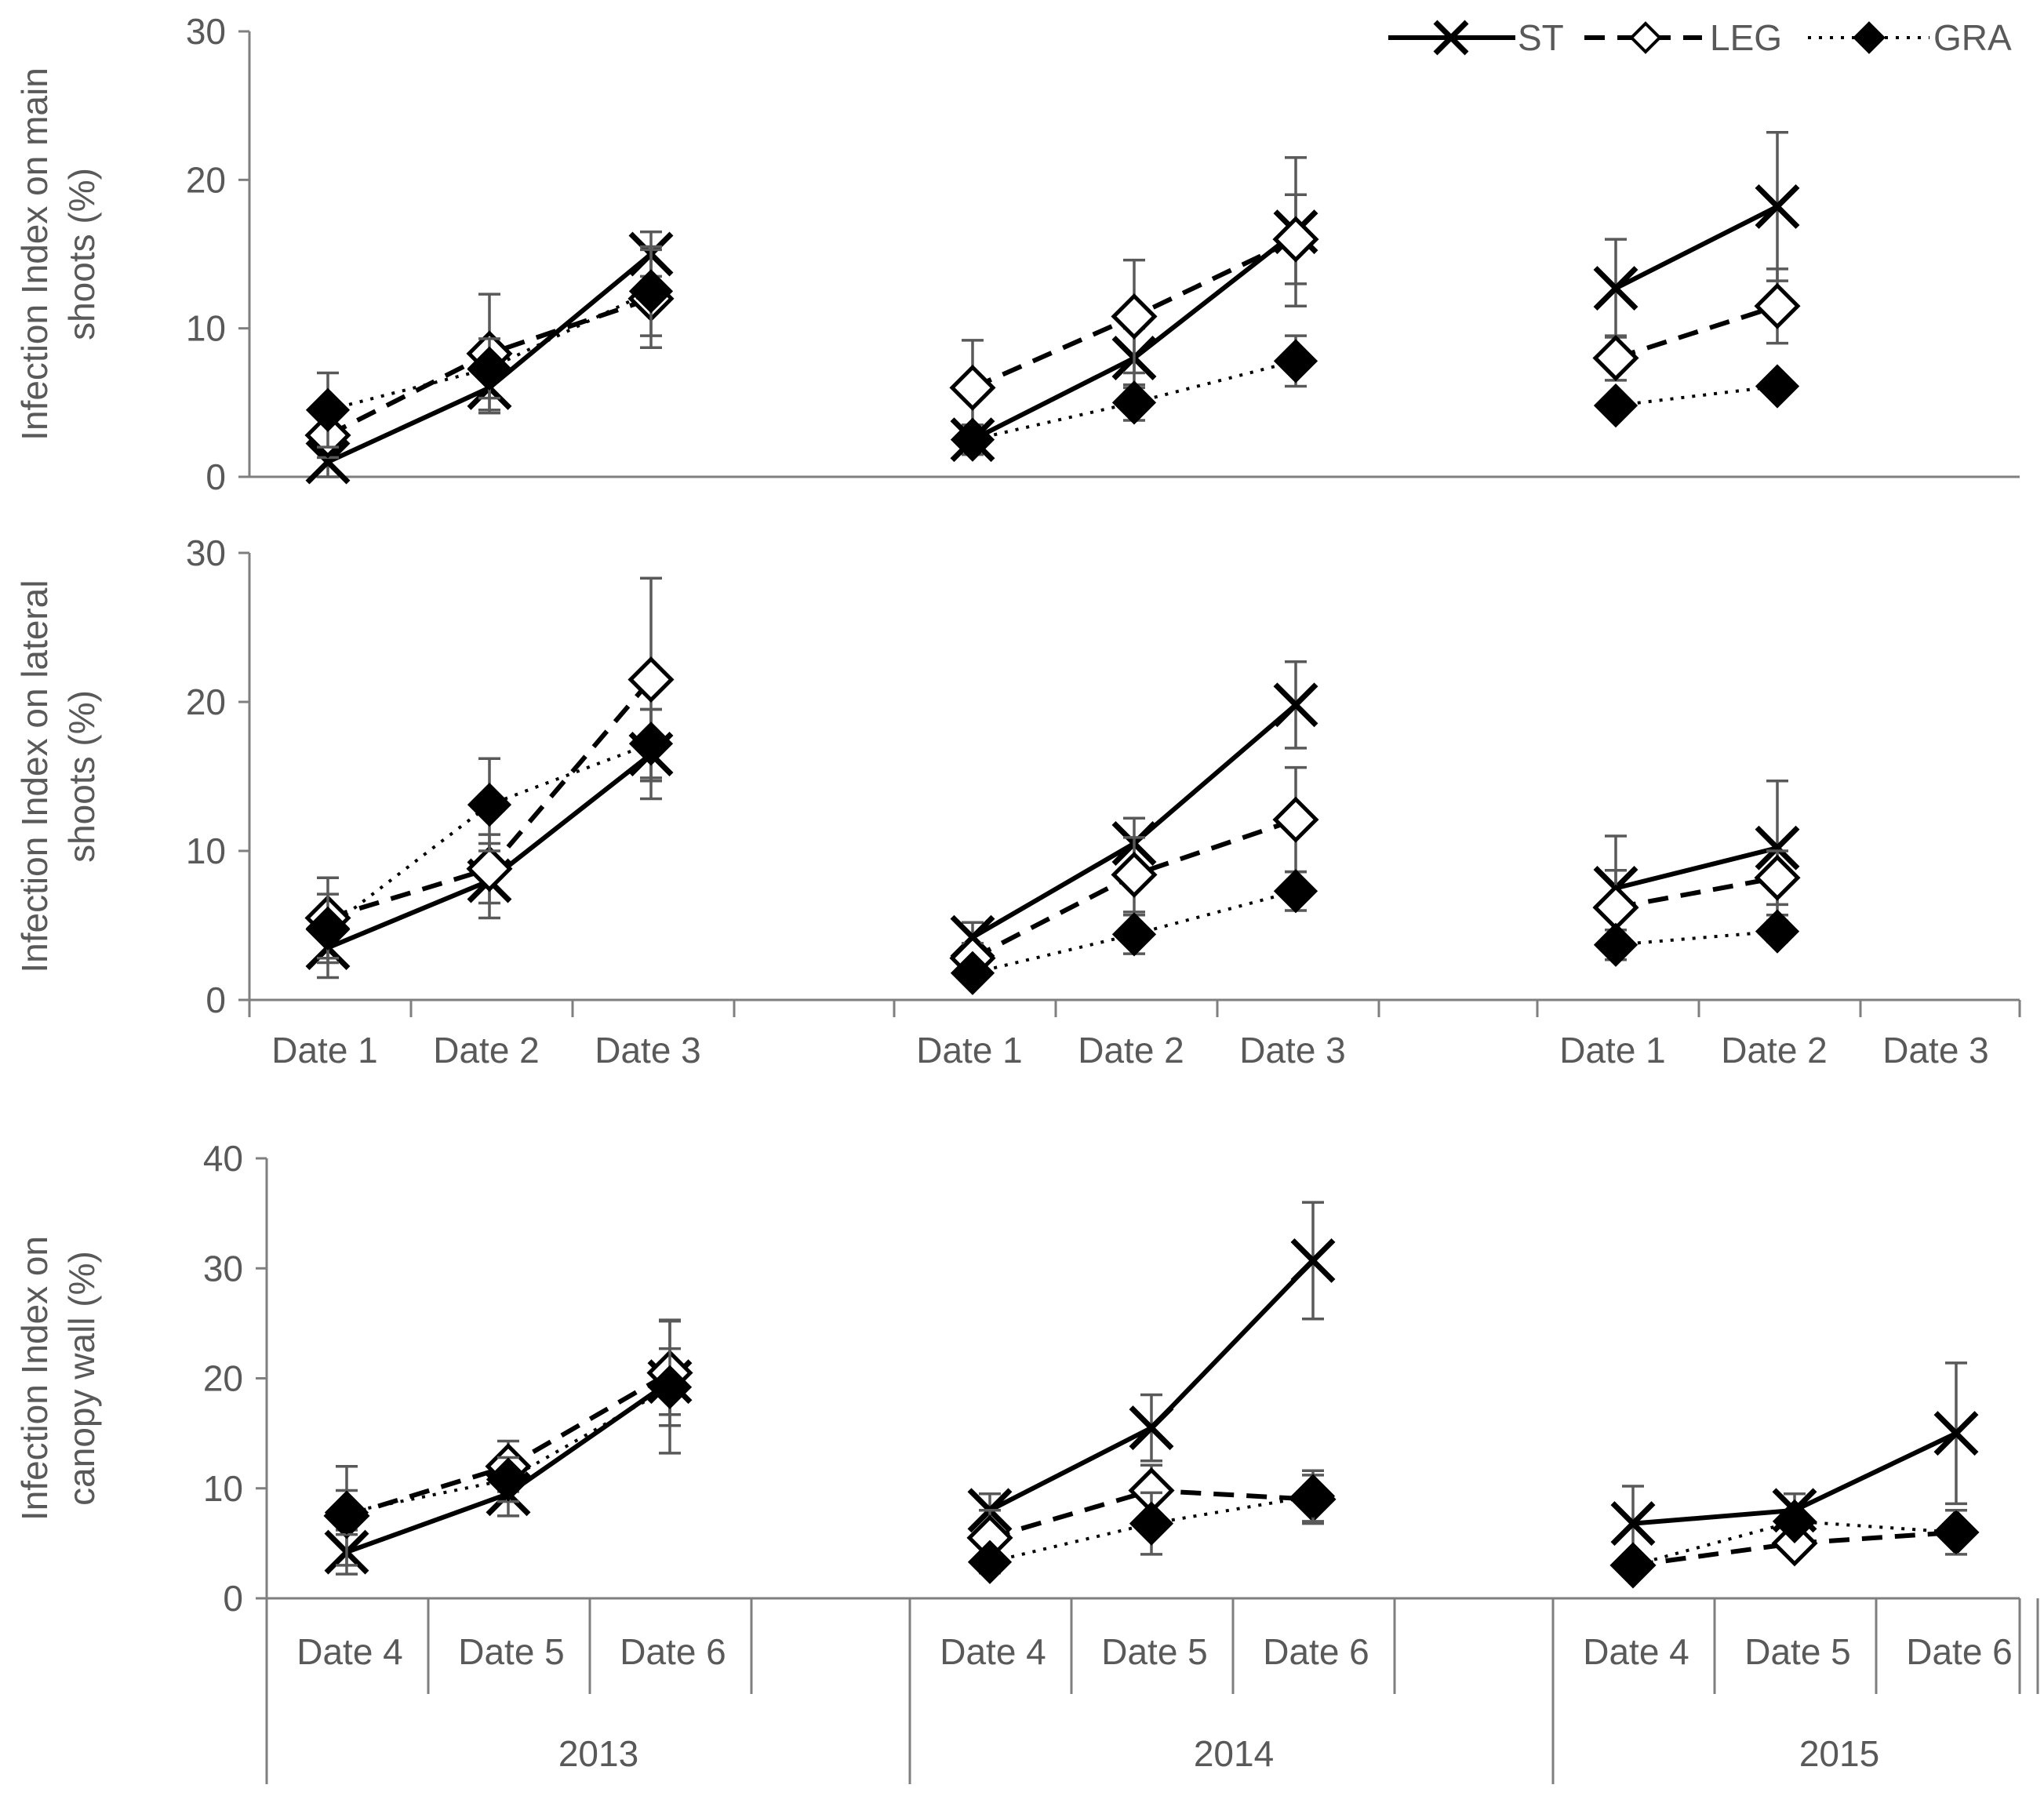 This screenshot has height=1803, width=2044. Describe the element at coordinates (1541, 37) in the screenshot. I see `legend-label: ST` at that location.